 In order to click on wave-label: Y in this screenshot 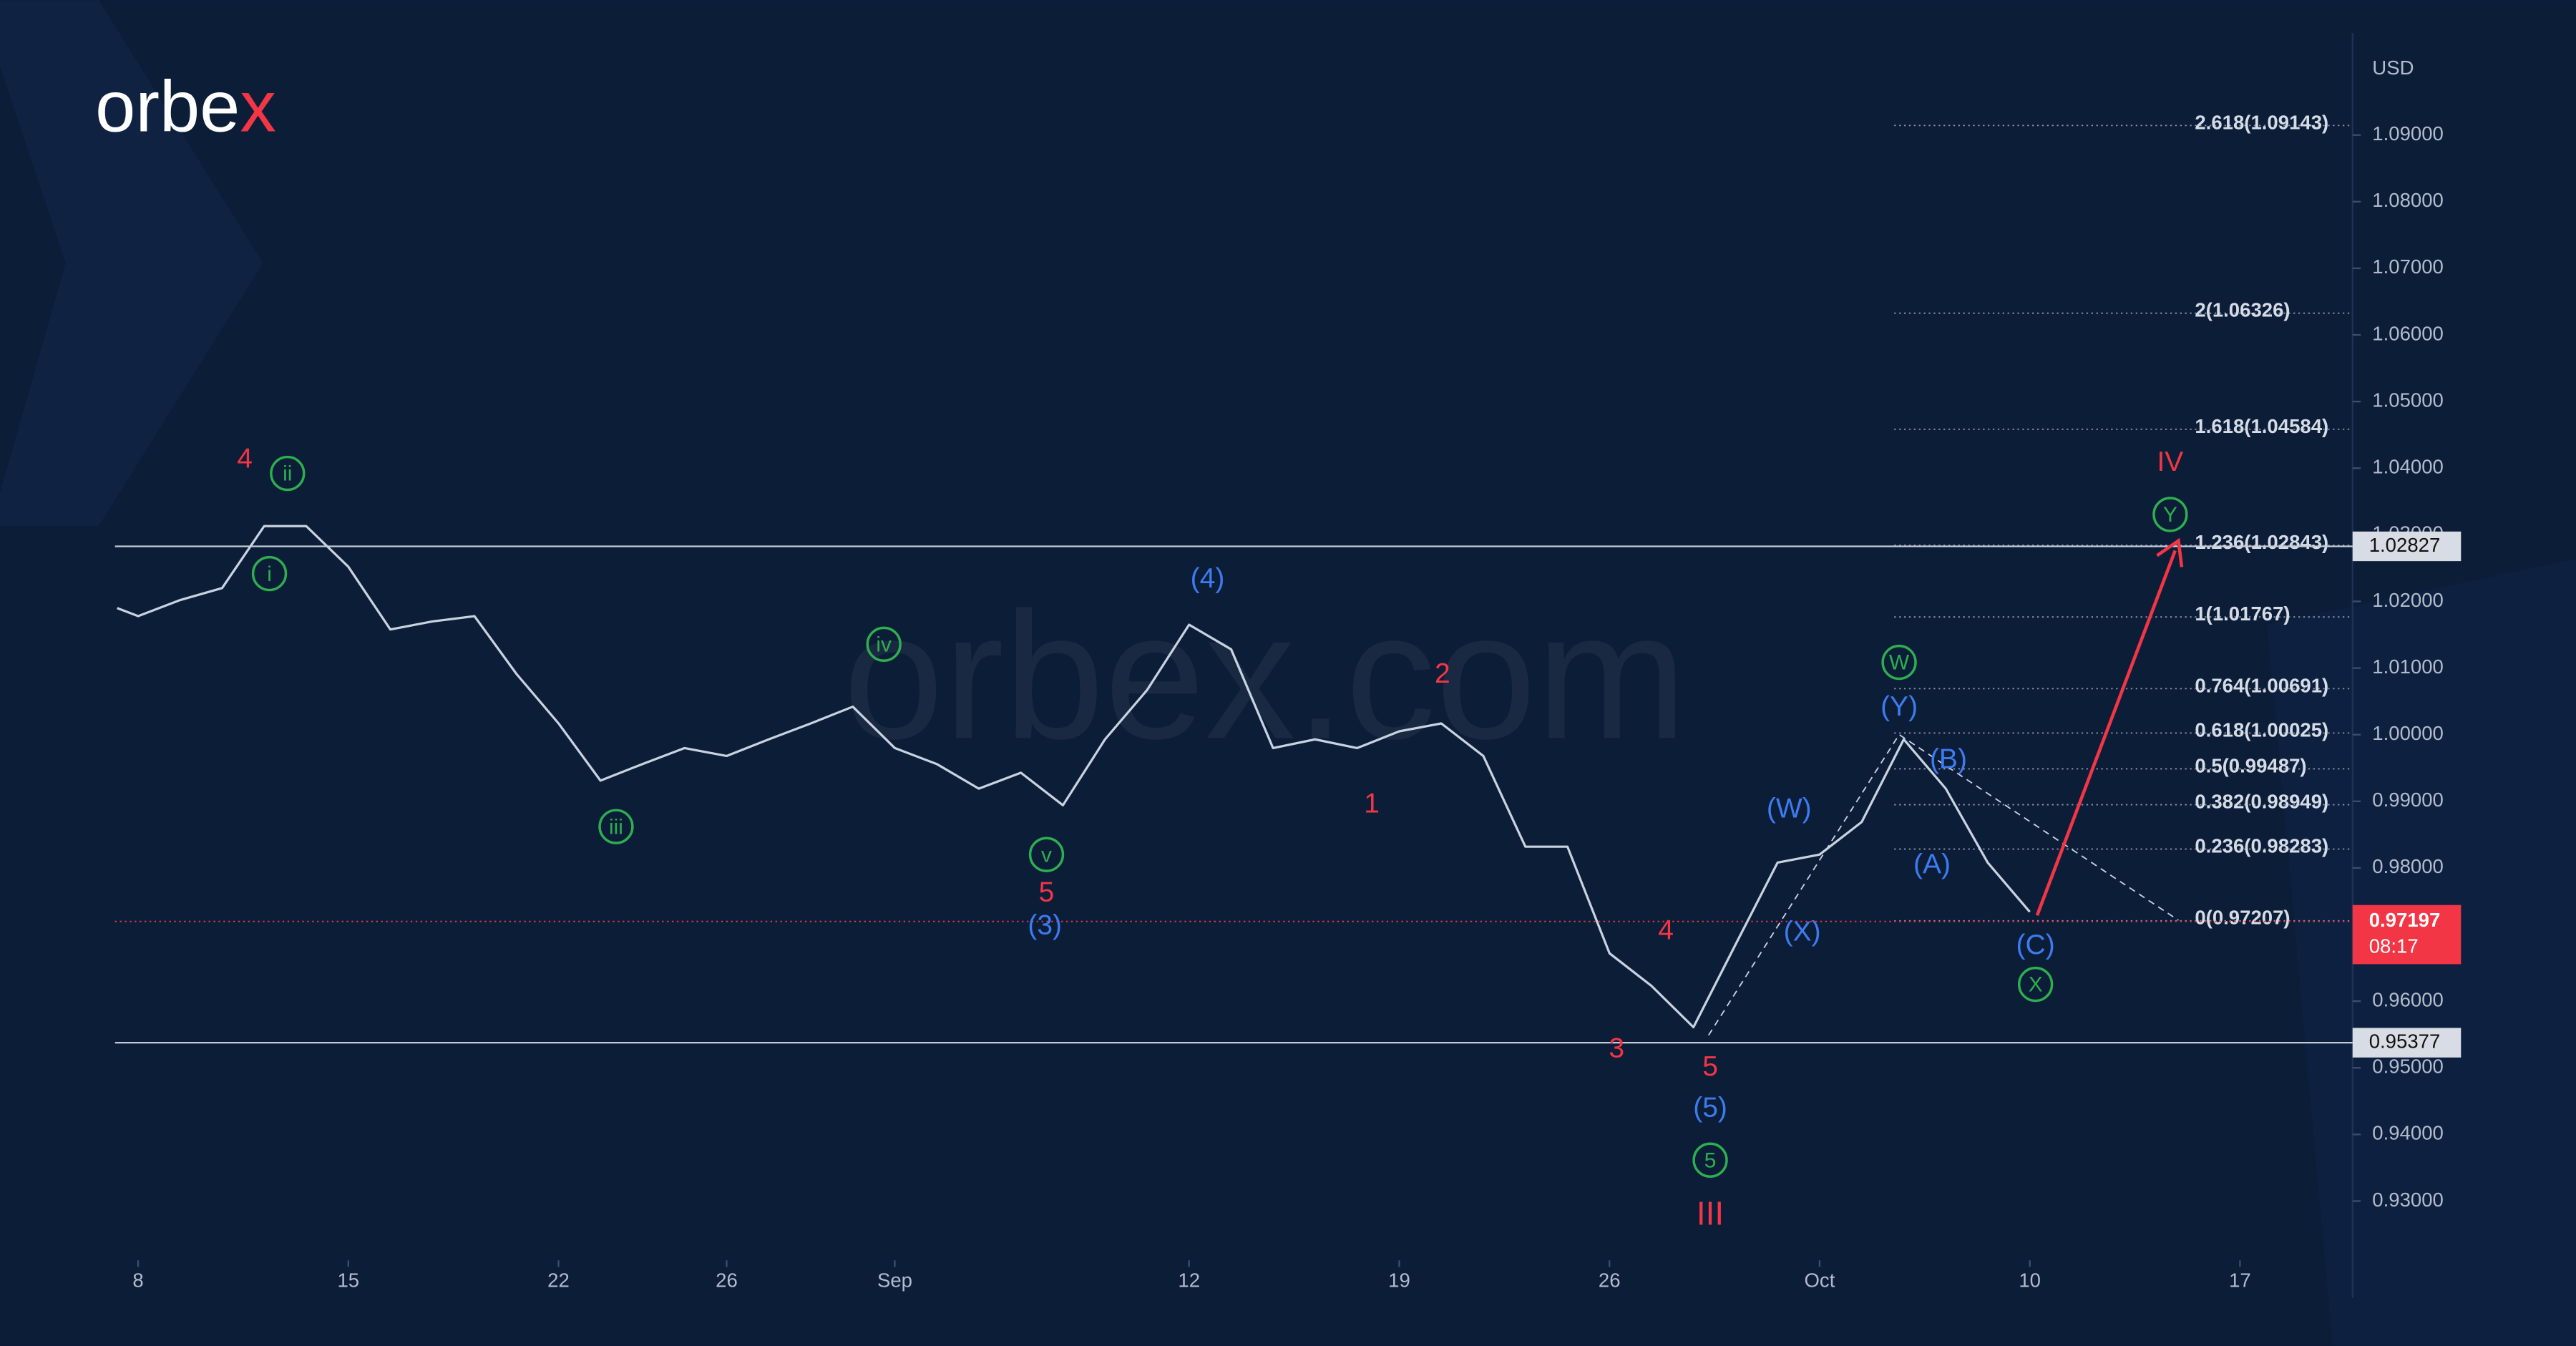, I will do `click(2170, 515)`.